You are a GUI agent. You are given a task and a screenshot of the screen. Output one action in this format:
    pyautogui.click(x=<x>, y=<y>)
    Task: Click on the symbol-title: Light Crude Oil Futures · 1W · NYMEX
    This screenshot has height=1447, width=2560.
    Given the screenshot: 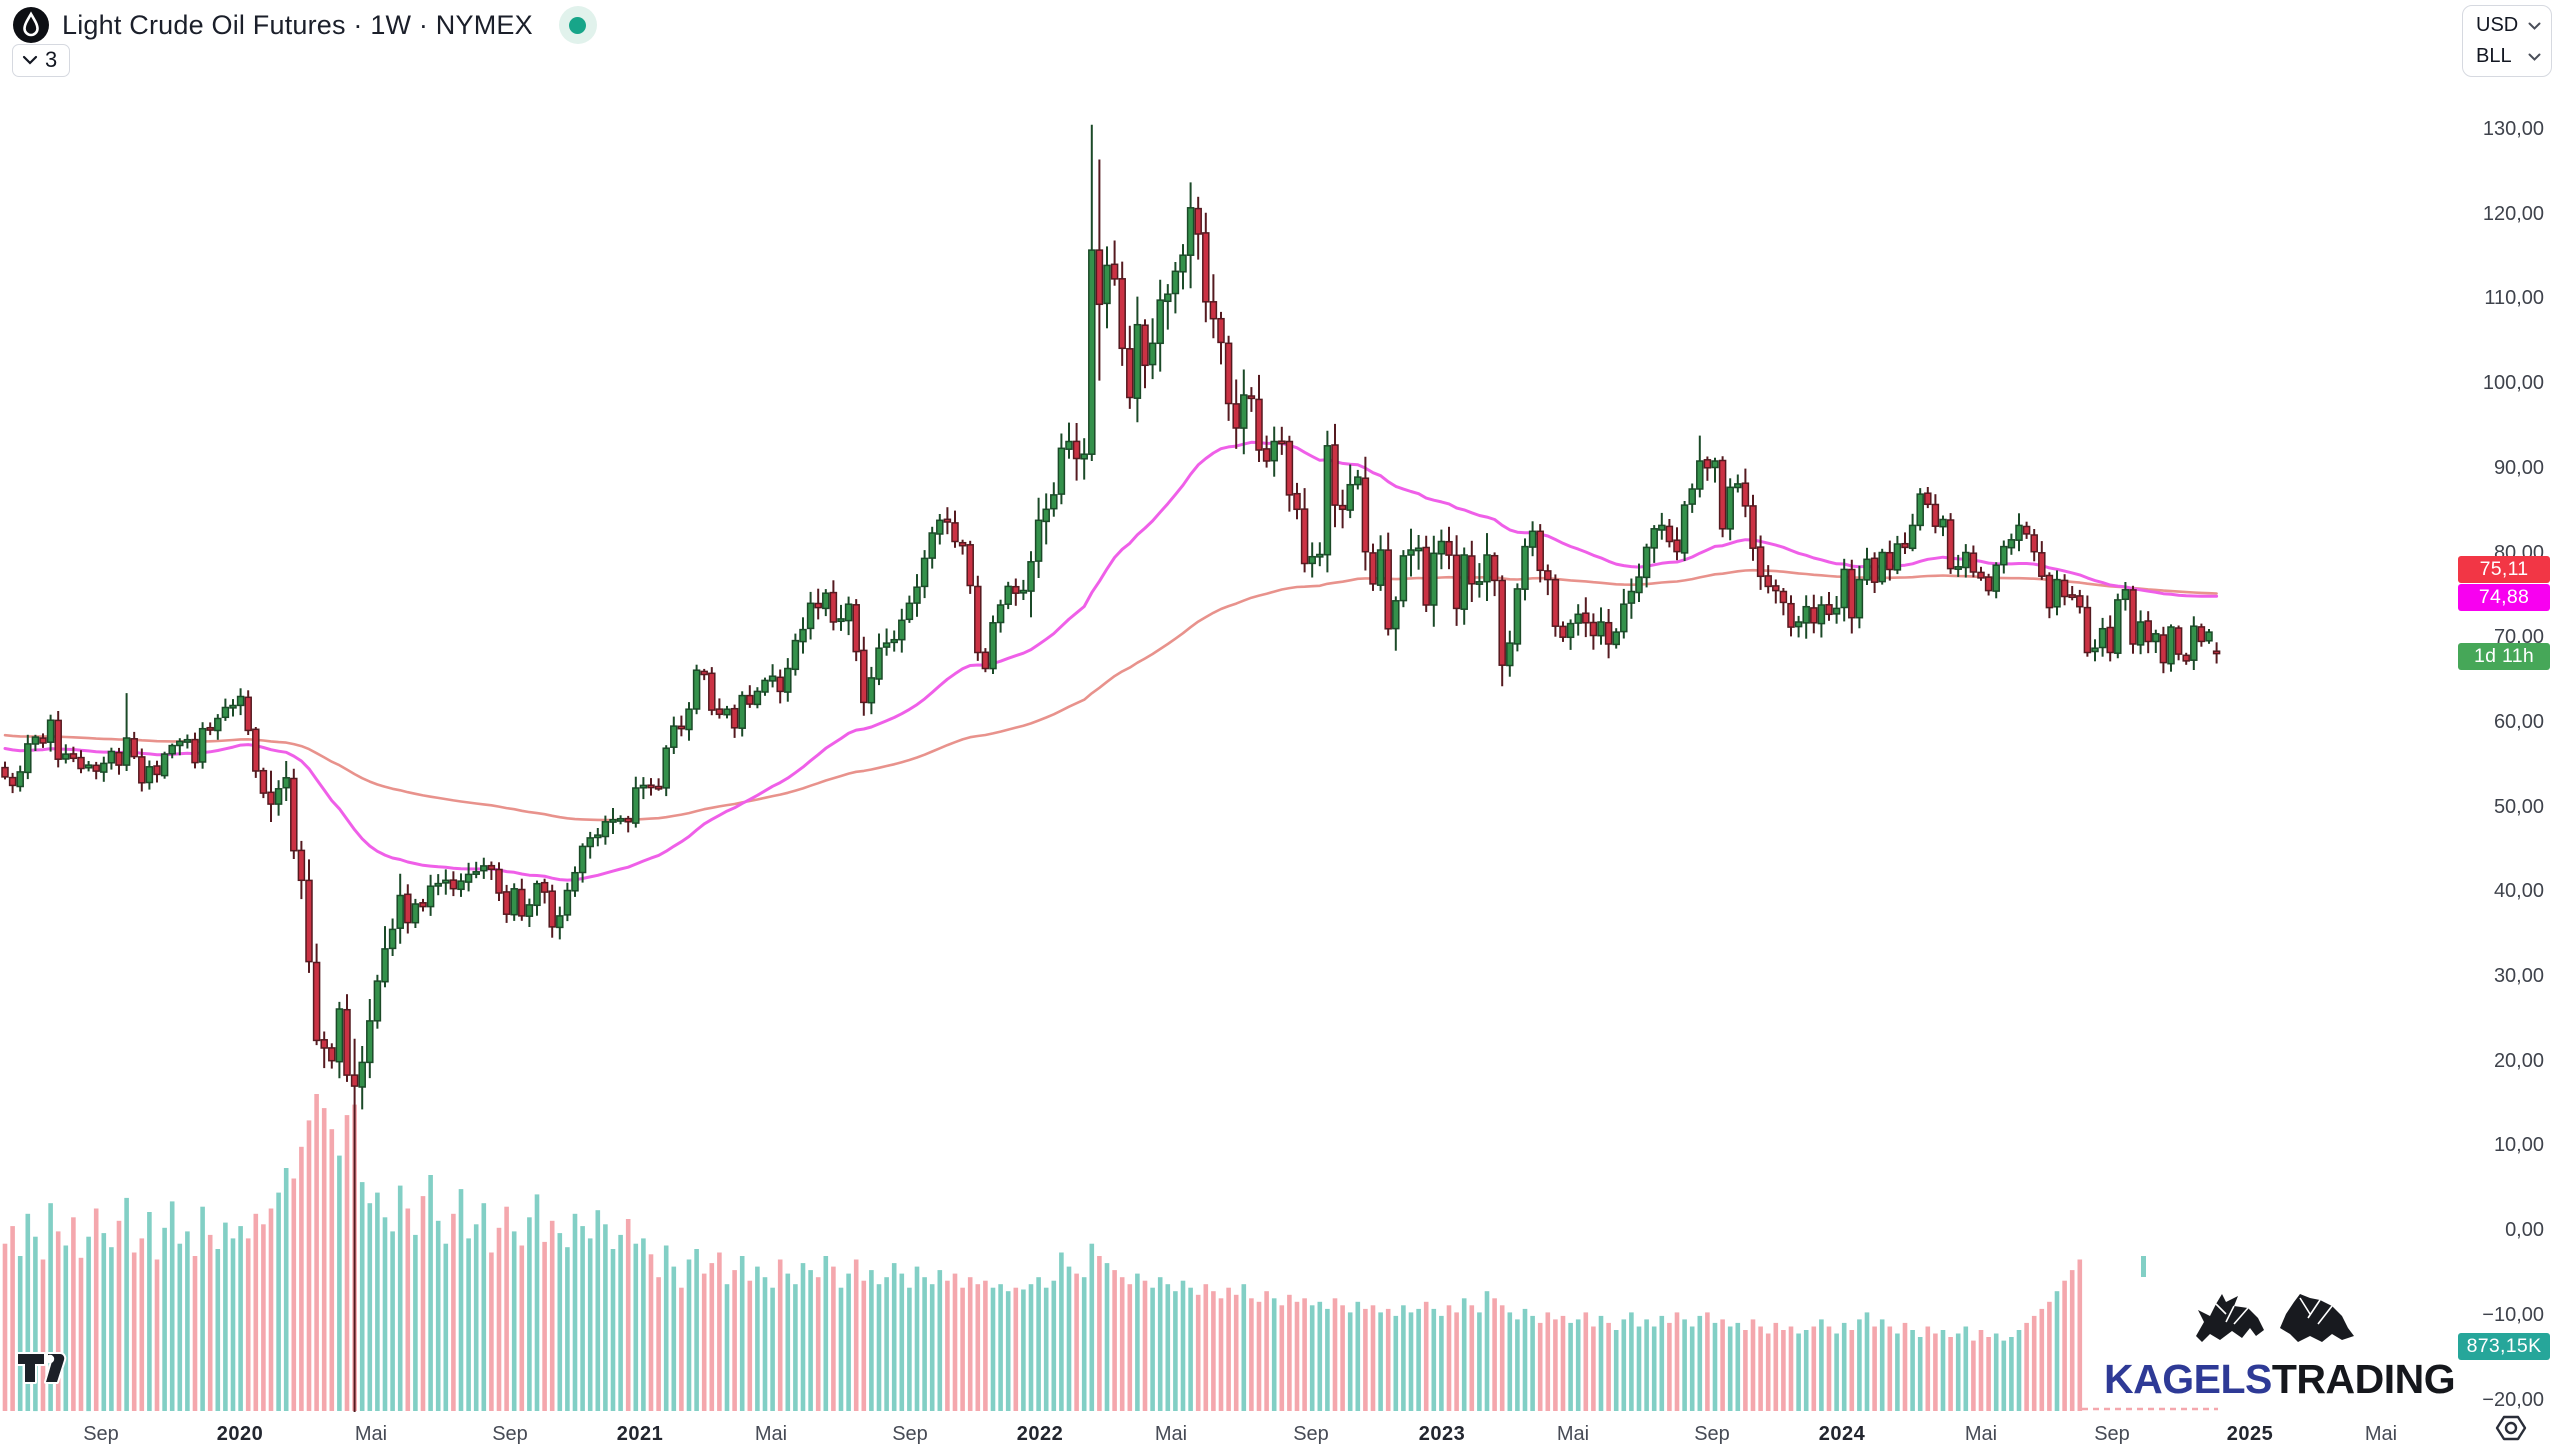 What is the action you would take?
    pyautogui.click(x=297, y=24)
    